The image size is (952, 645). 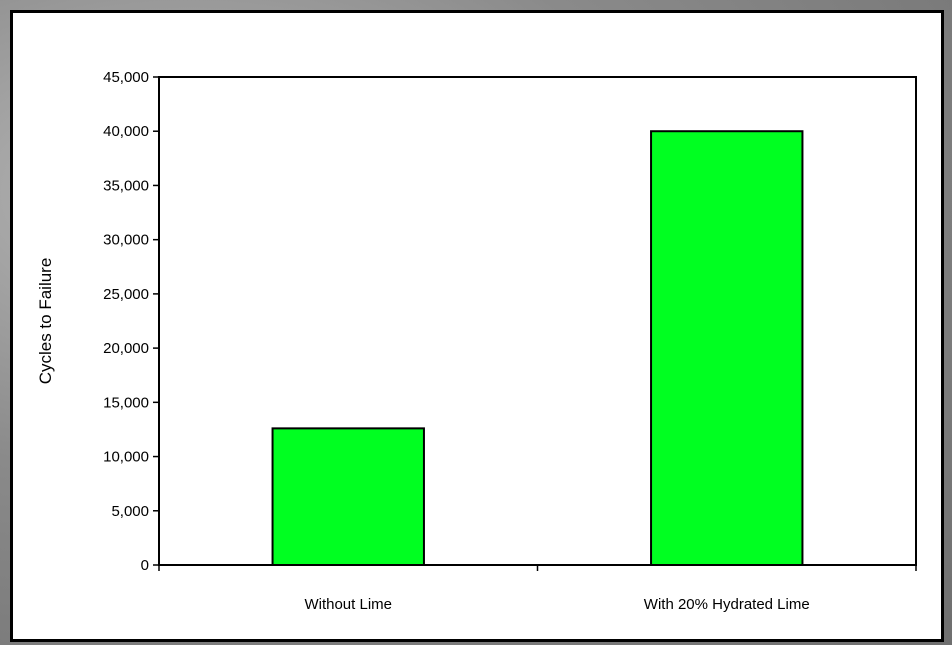 What do you see at coordinates (727, 604) in the screenshot?
I see `x-category-label: With 20% Hydrated Lime` at bounding box center [727, 604].